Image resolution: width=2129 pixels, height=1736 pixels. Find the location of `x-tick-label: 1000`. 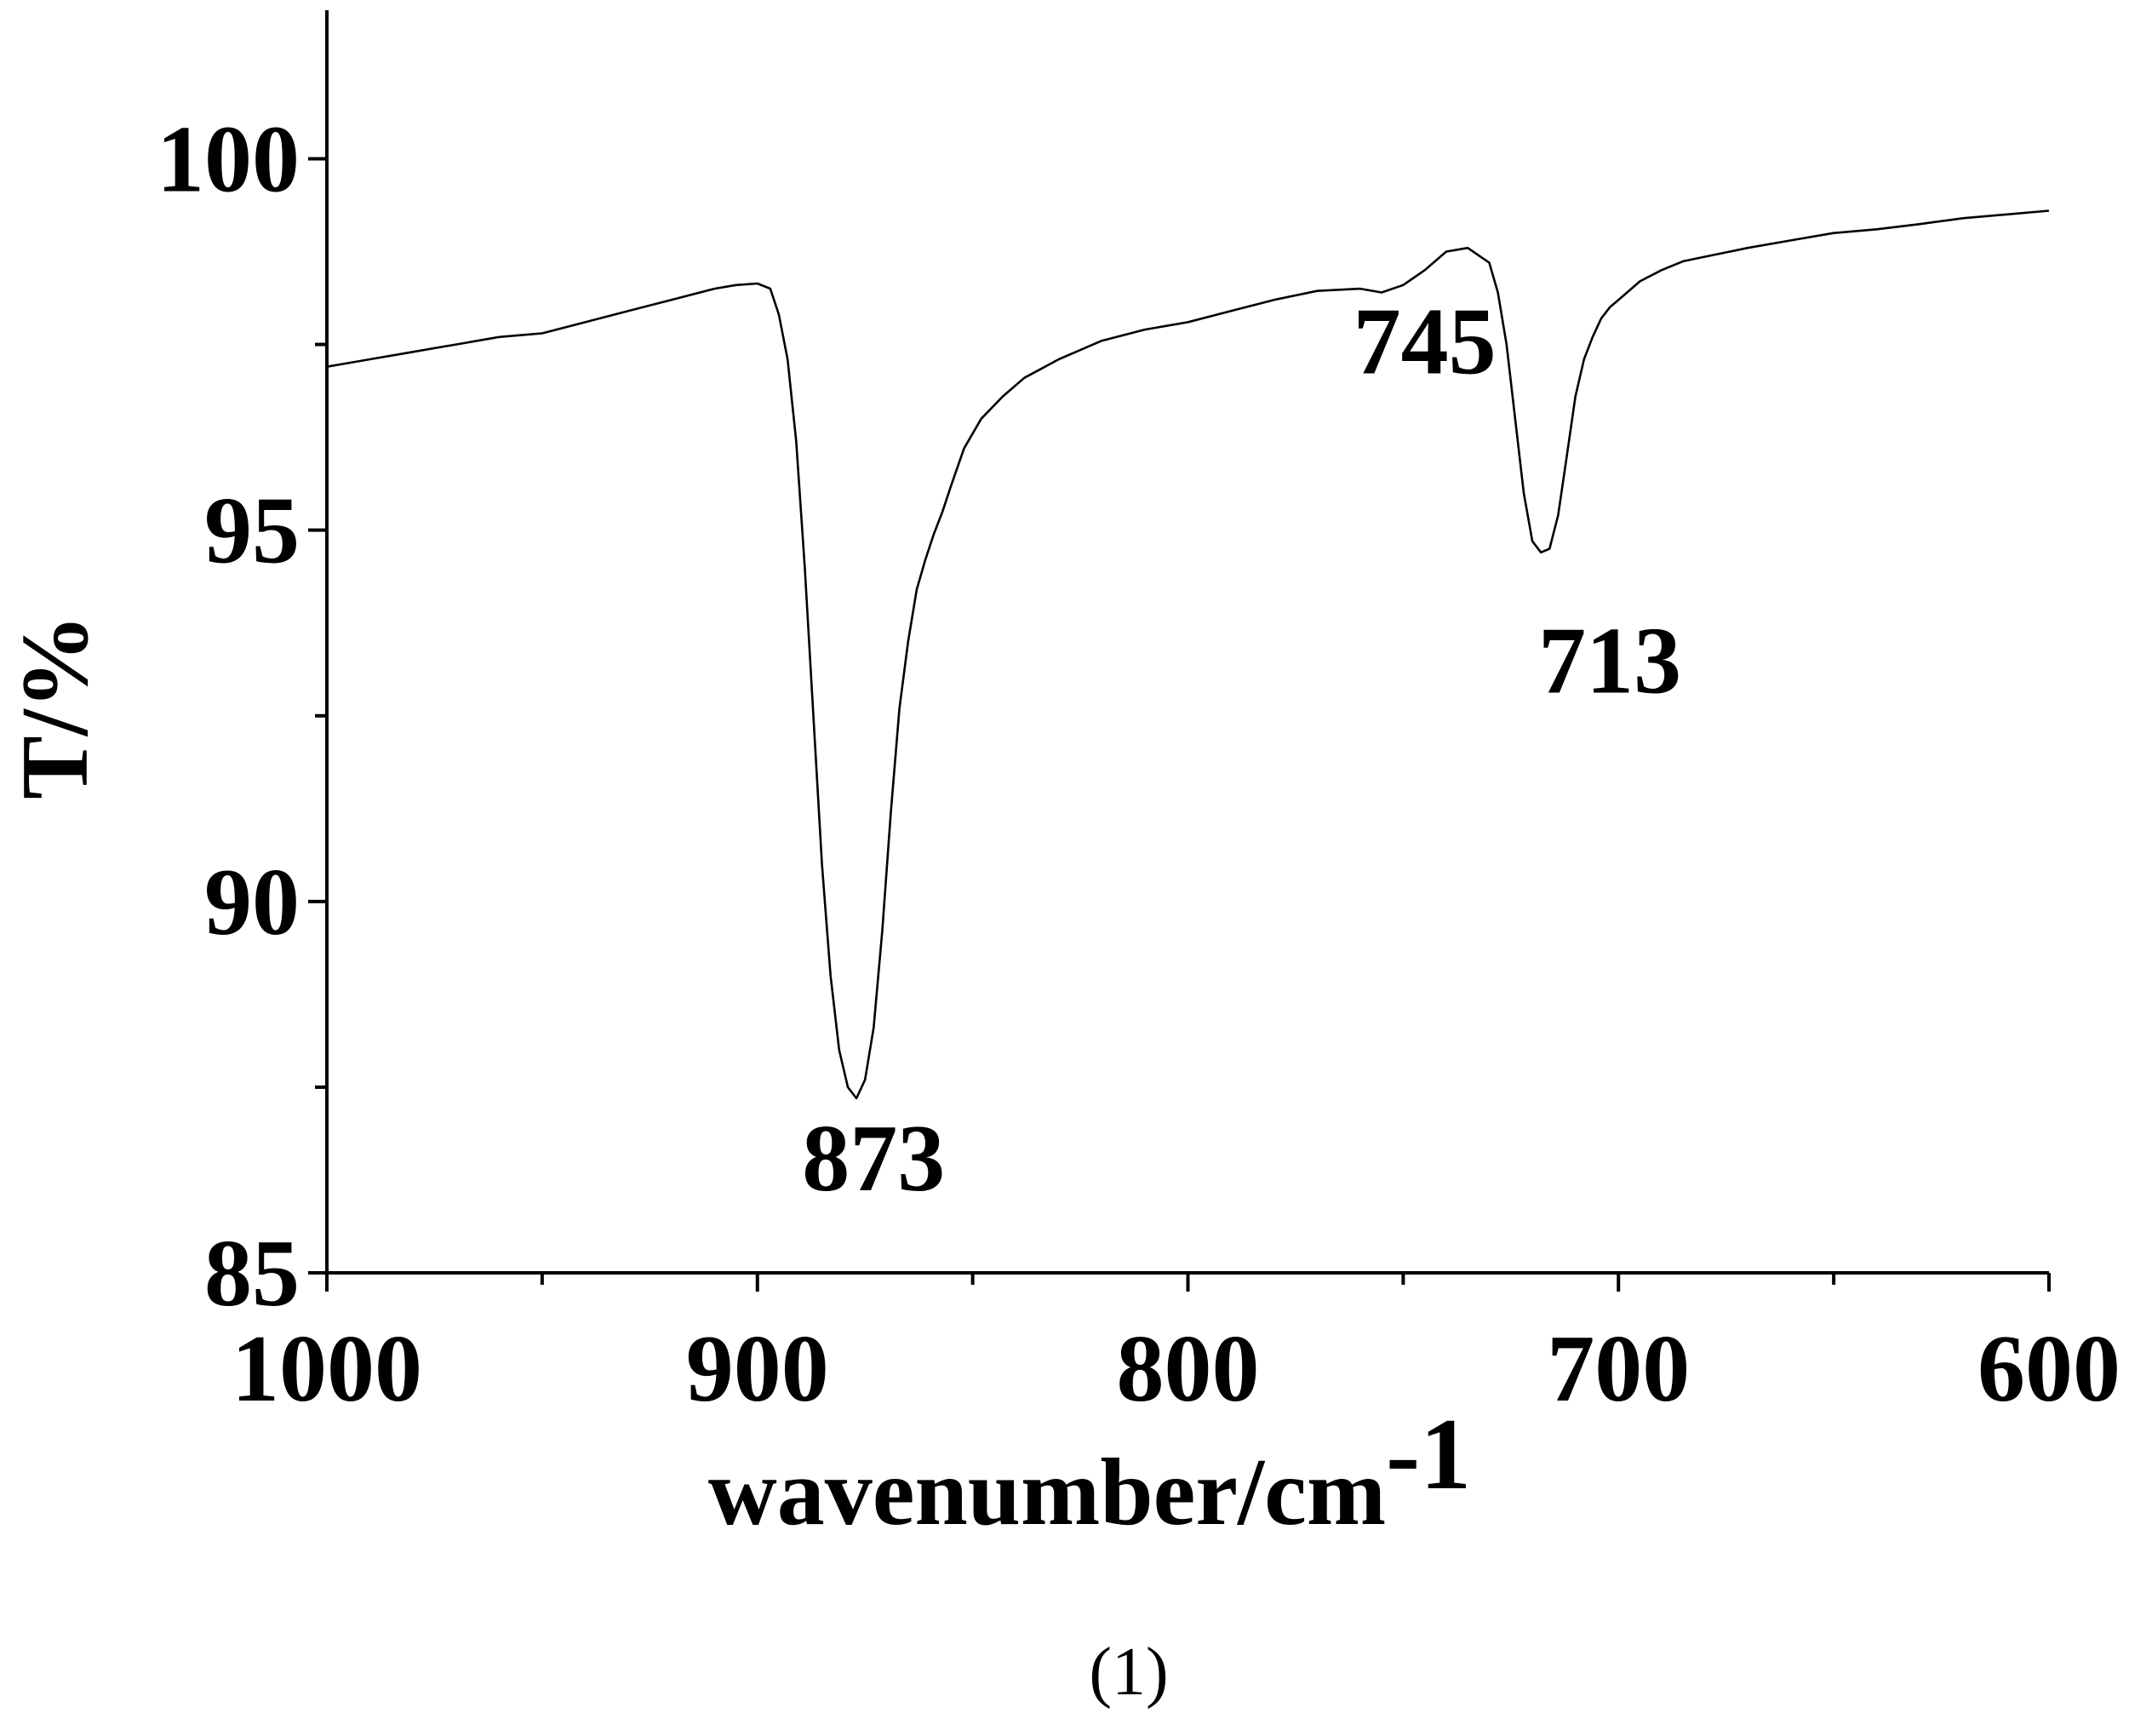

x-tick-label: 1000 is located at coordinates (327, 1369).